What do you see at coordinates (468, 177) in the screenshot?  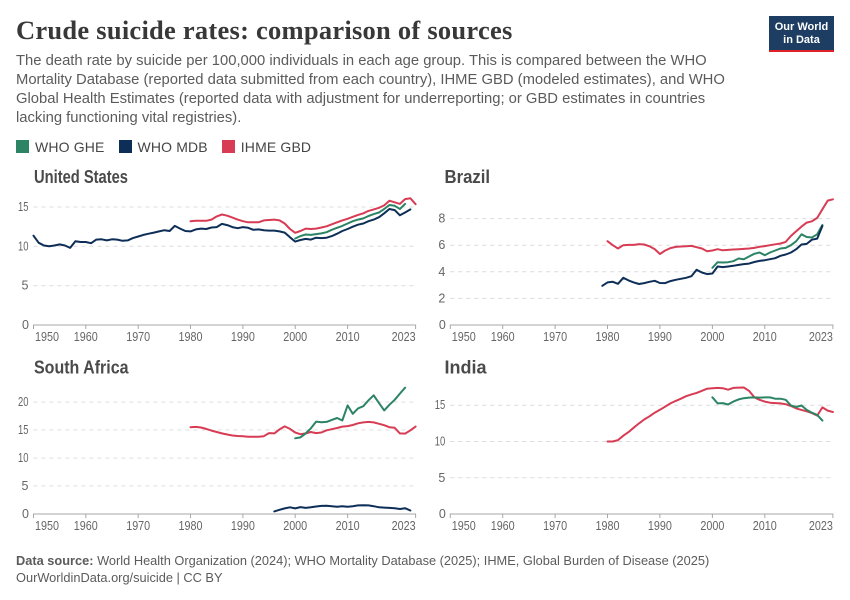 I see `svg-text: Brazil` at bounding box center [468, 177].